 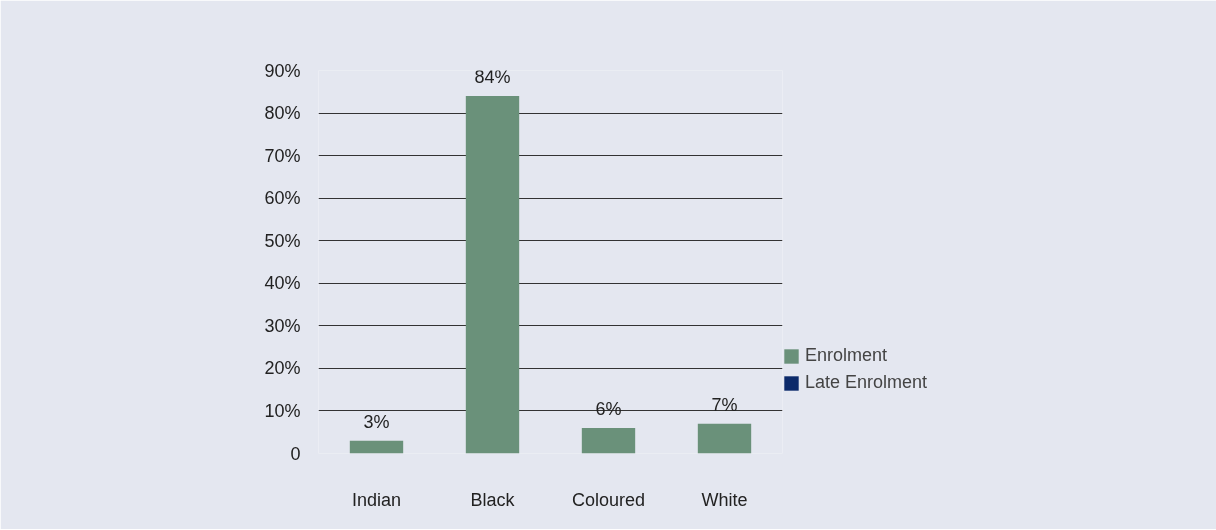 What do you see at coordinates (608, 499) in the screenshot?
I see `x-tick-label: Coloured` at bounding box center [608, 499].